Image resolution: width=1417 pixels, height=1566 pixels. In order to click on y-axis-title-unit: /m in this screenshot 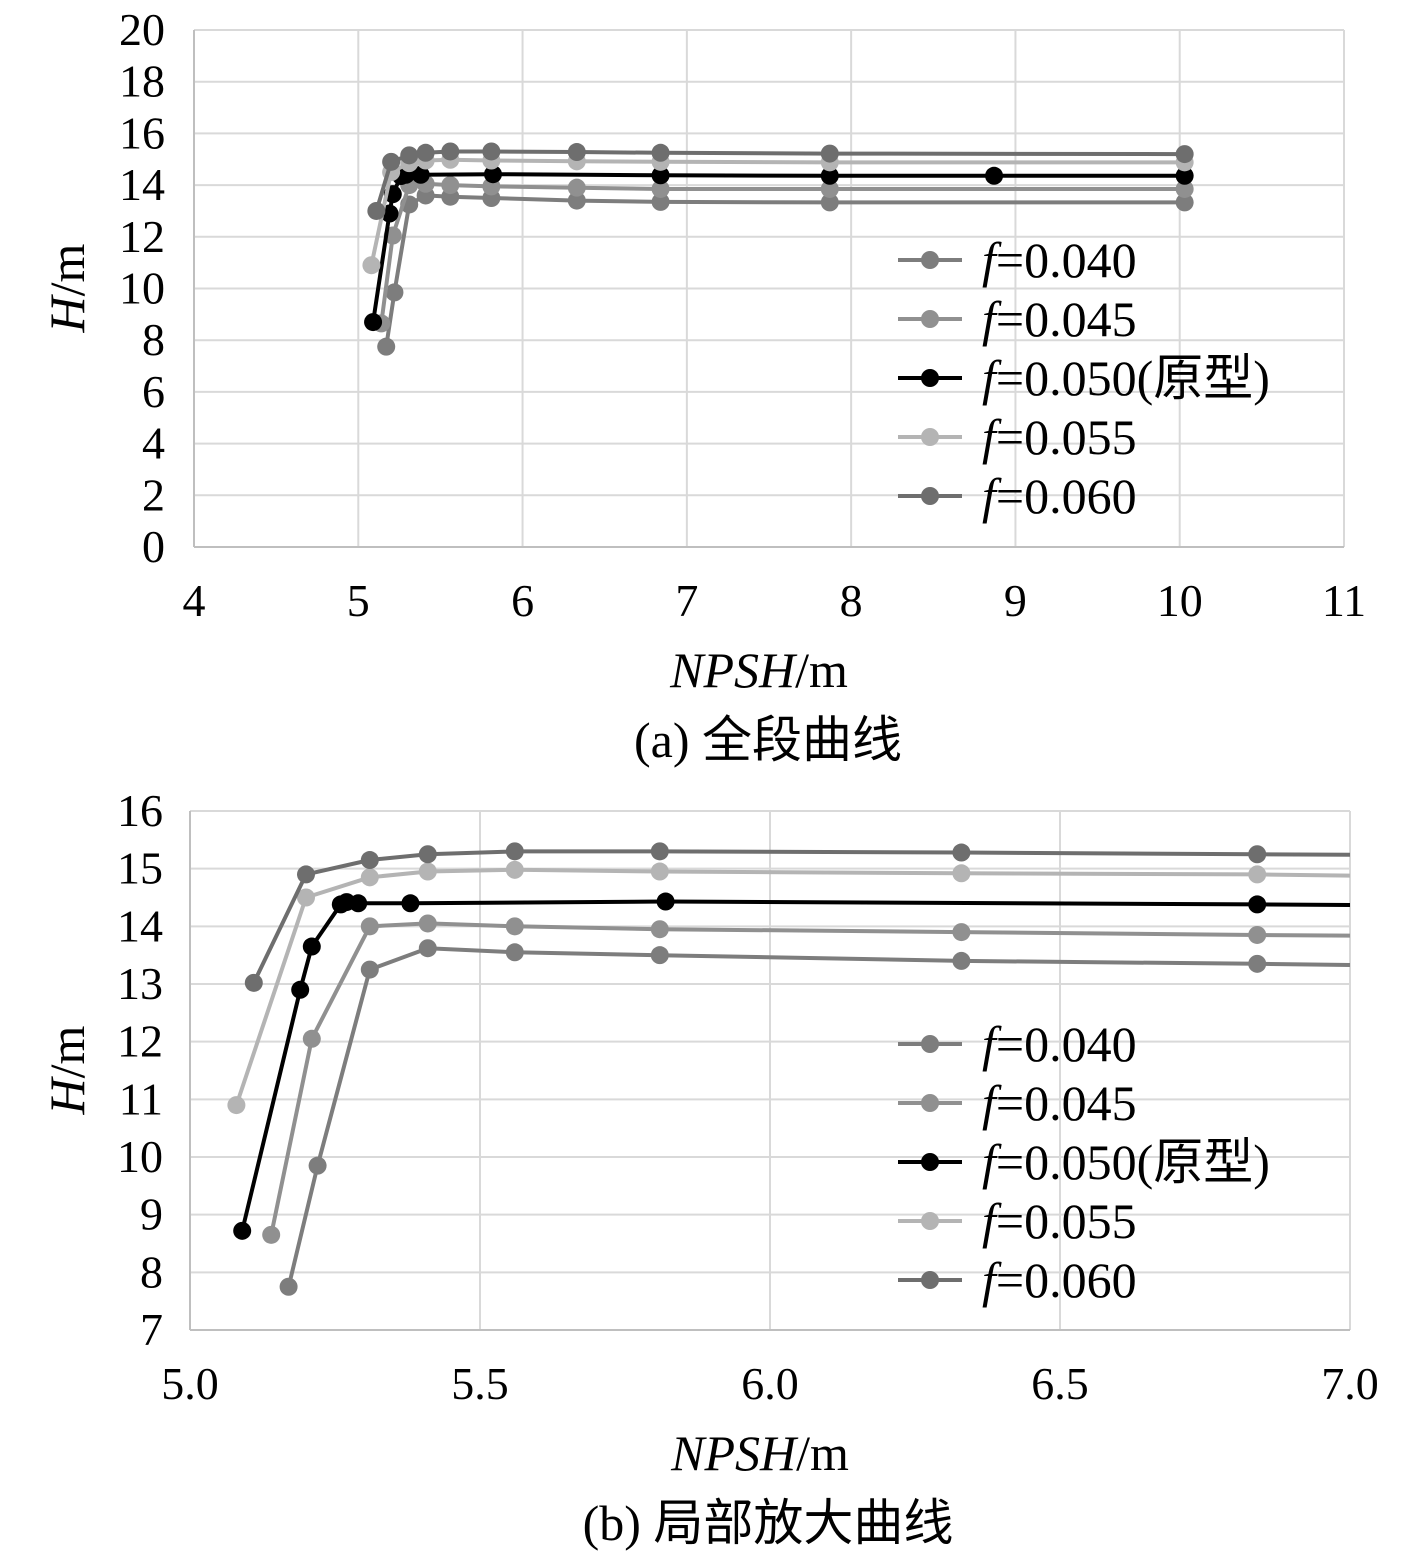, I will do `click(67, 1051)`.